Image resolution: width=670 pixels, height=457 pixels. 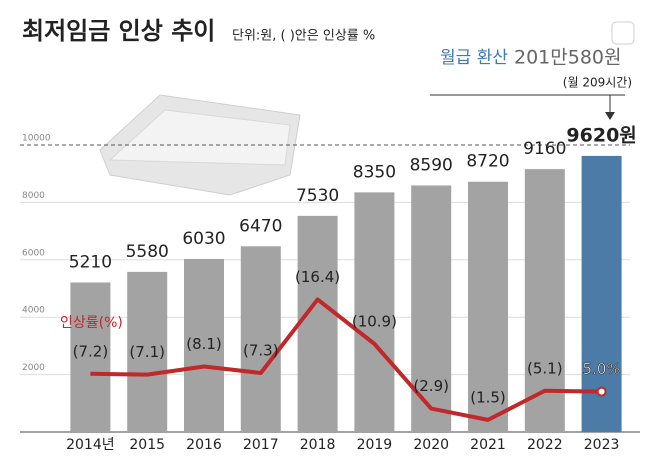 I want to click on bar-value-label: 6030, so click(x=203, y=239).